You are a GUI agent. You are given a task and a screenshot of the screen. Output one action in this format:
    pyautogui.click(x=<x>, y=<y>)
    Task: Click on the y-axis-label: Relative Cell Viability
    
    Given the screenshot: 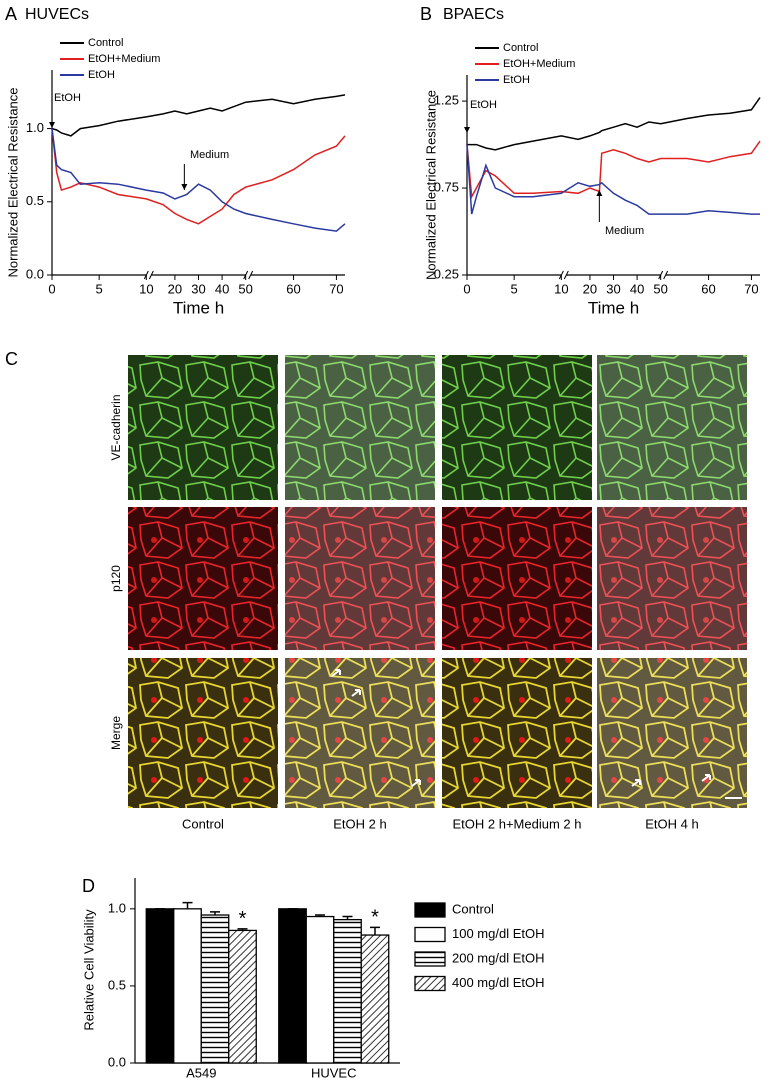 What is the action you would take?
    pyautogui.click(x=88, y=970)
    